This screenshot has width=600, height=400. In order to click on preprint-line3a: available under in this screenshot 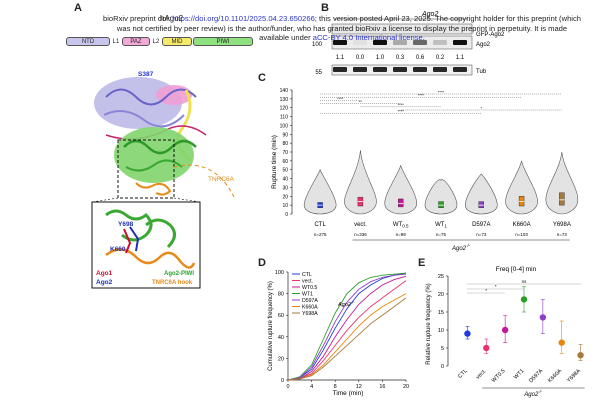, I will do `click(286, 38)`.